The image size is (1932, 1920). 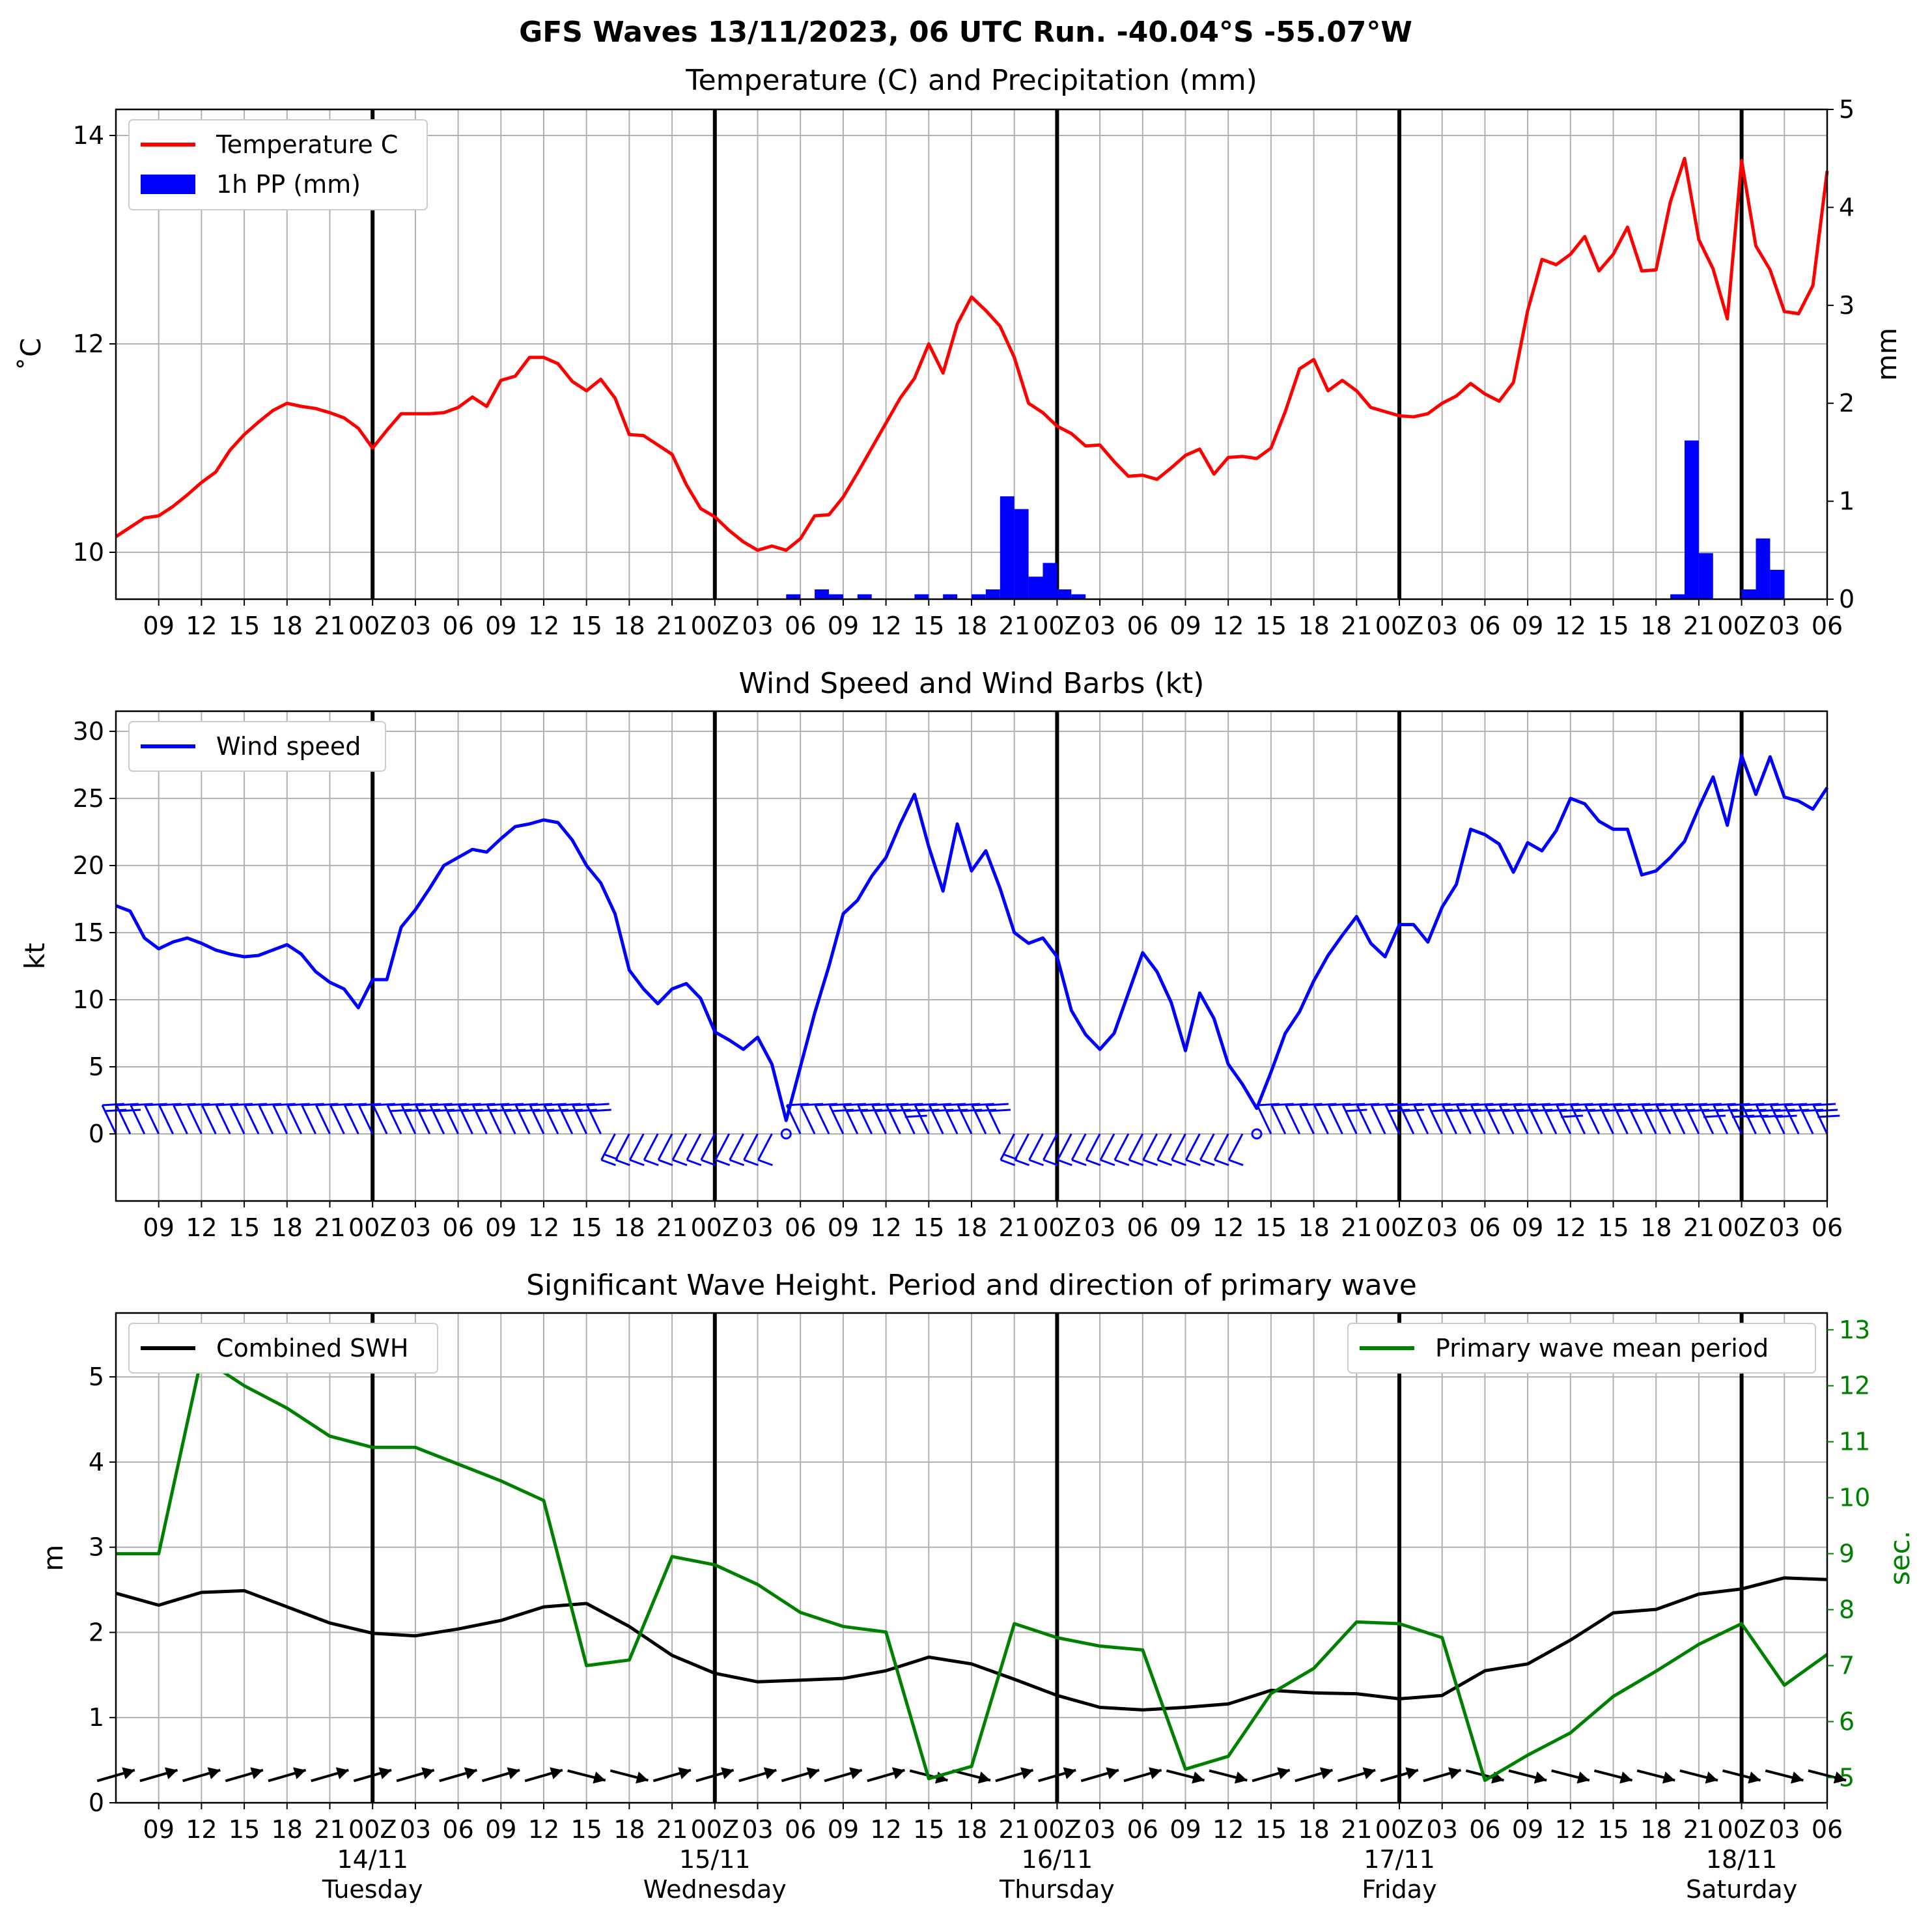 I want to click on precip-y-tick-label: 2, so click(x=1847, y=403).